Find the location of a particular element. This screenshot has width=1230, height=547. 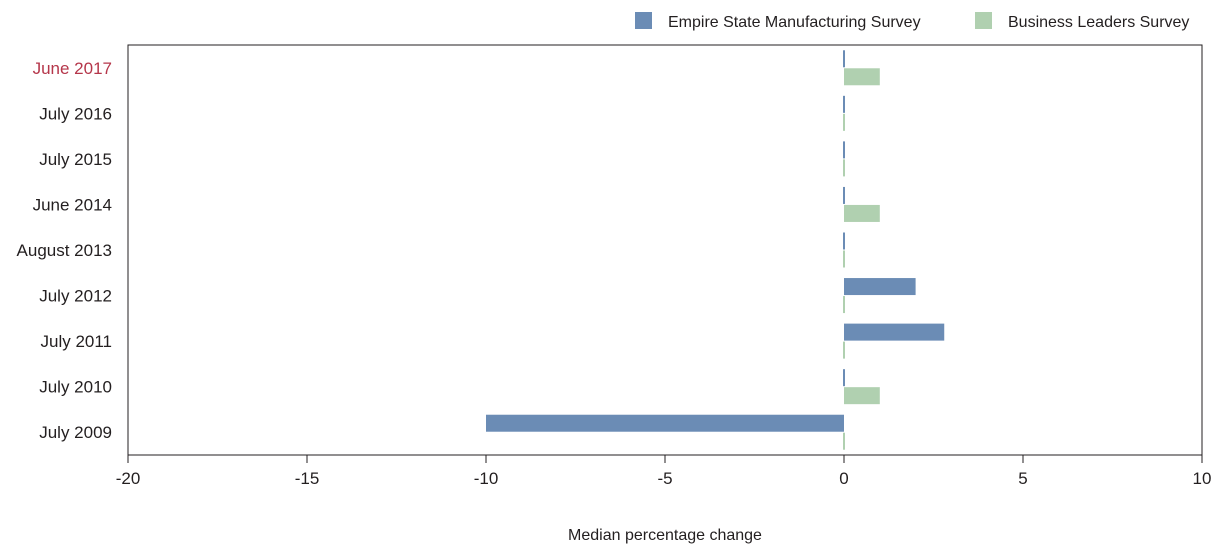

category-label: June 2014 is located at coordinates (72, 204).